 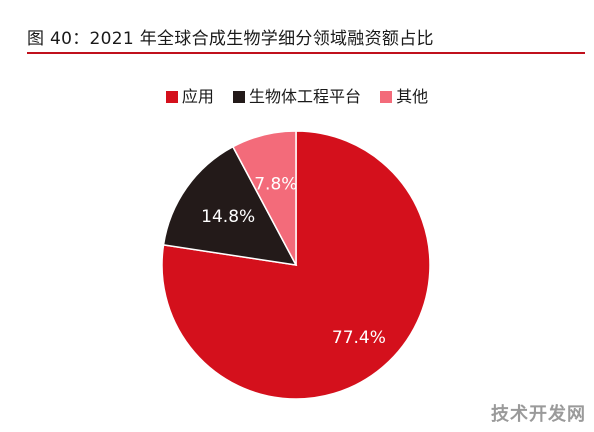 I want to click on legend-item-other: 其他, so click(x=404, y=95).